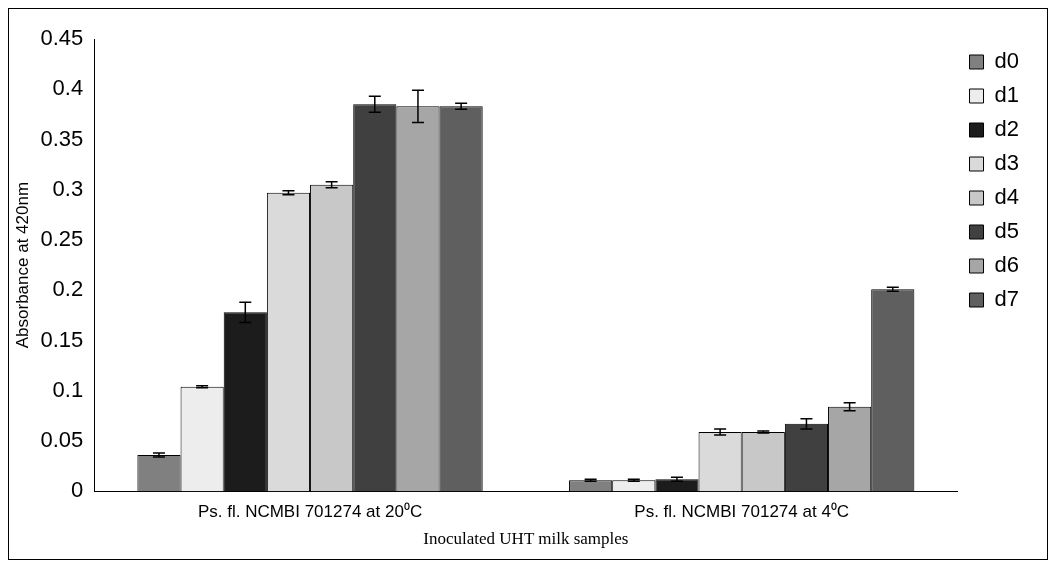 Image resolution: width=1061 pixels, height=574 pixels. What do you see at coordinates (62, 440) in the screenshot?
I see `y-tick-label: 0.05` at bounding box center [62, 440].